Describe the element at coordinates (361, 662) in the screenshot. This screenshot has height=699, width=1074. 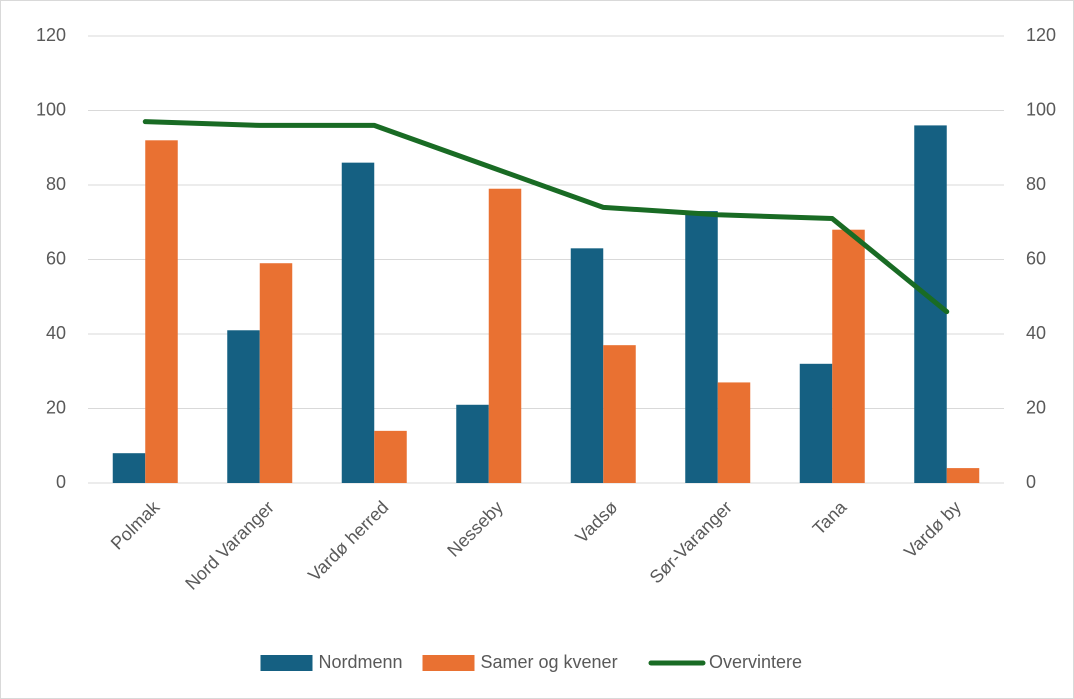
I see `legend-label: Nordmenn` at that location.